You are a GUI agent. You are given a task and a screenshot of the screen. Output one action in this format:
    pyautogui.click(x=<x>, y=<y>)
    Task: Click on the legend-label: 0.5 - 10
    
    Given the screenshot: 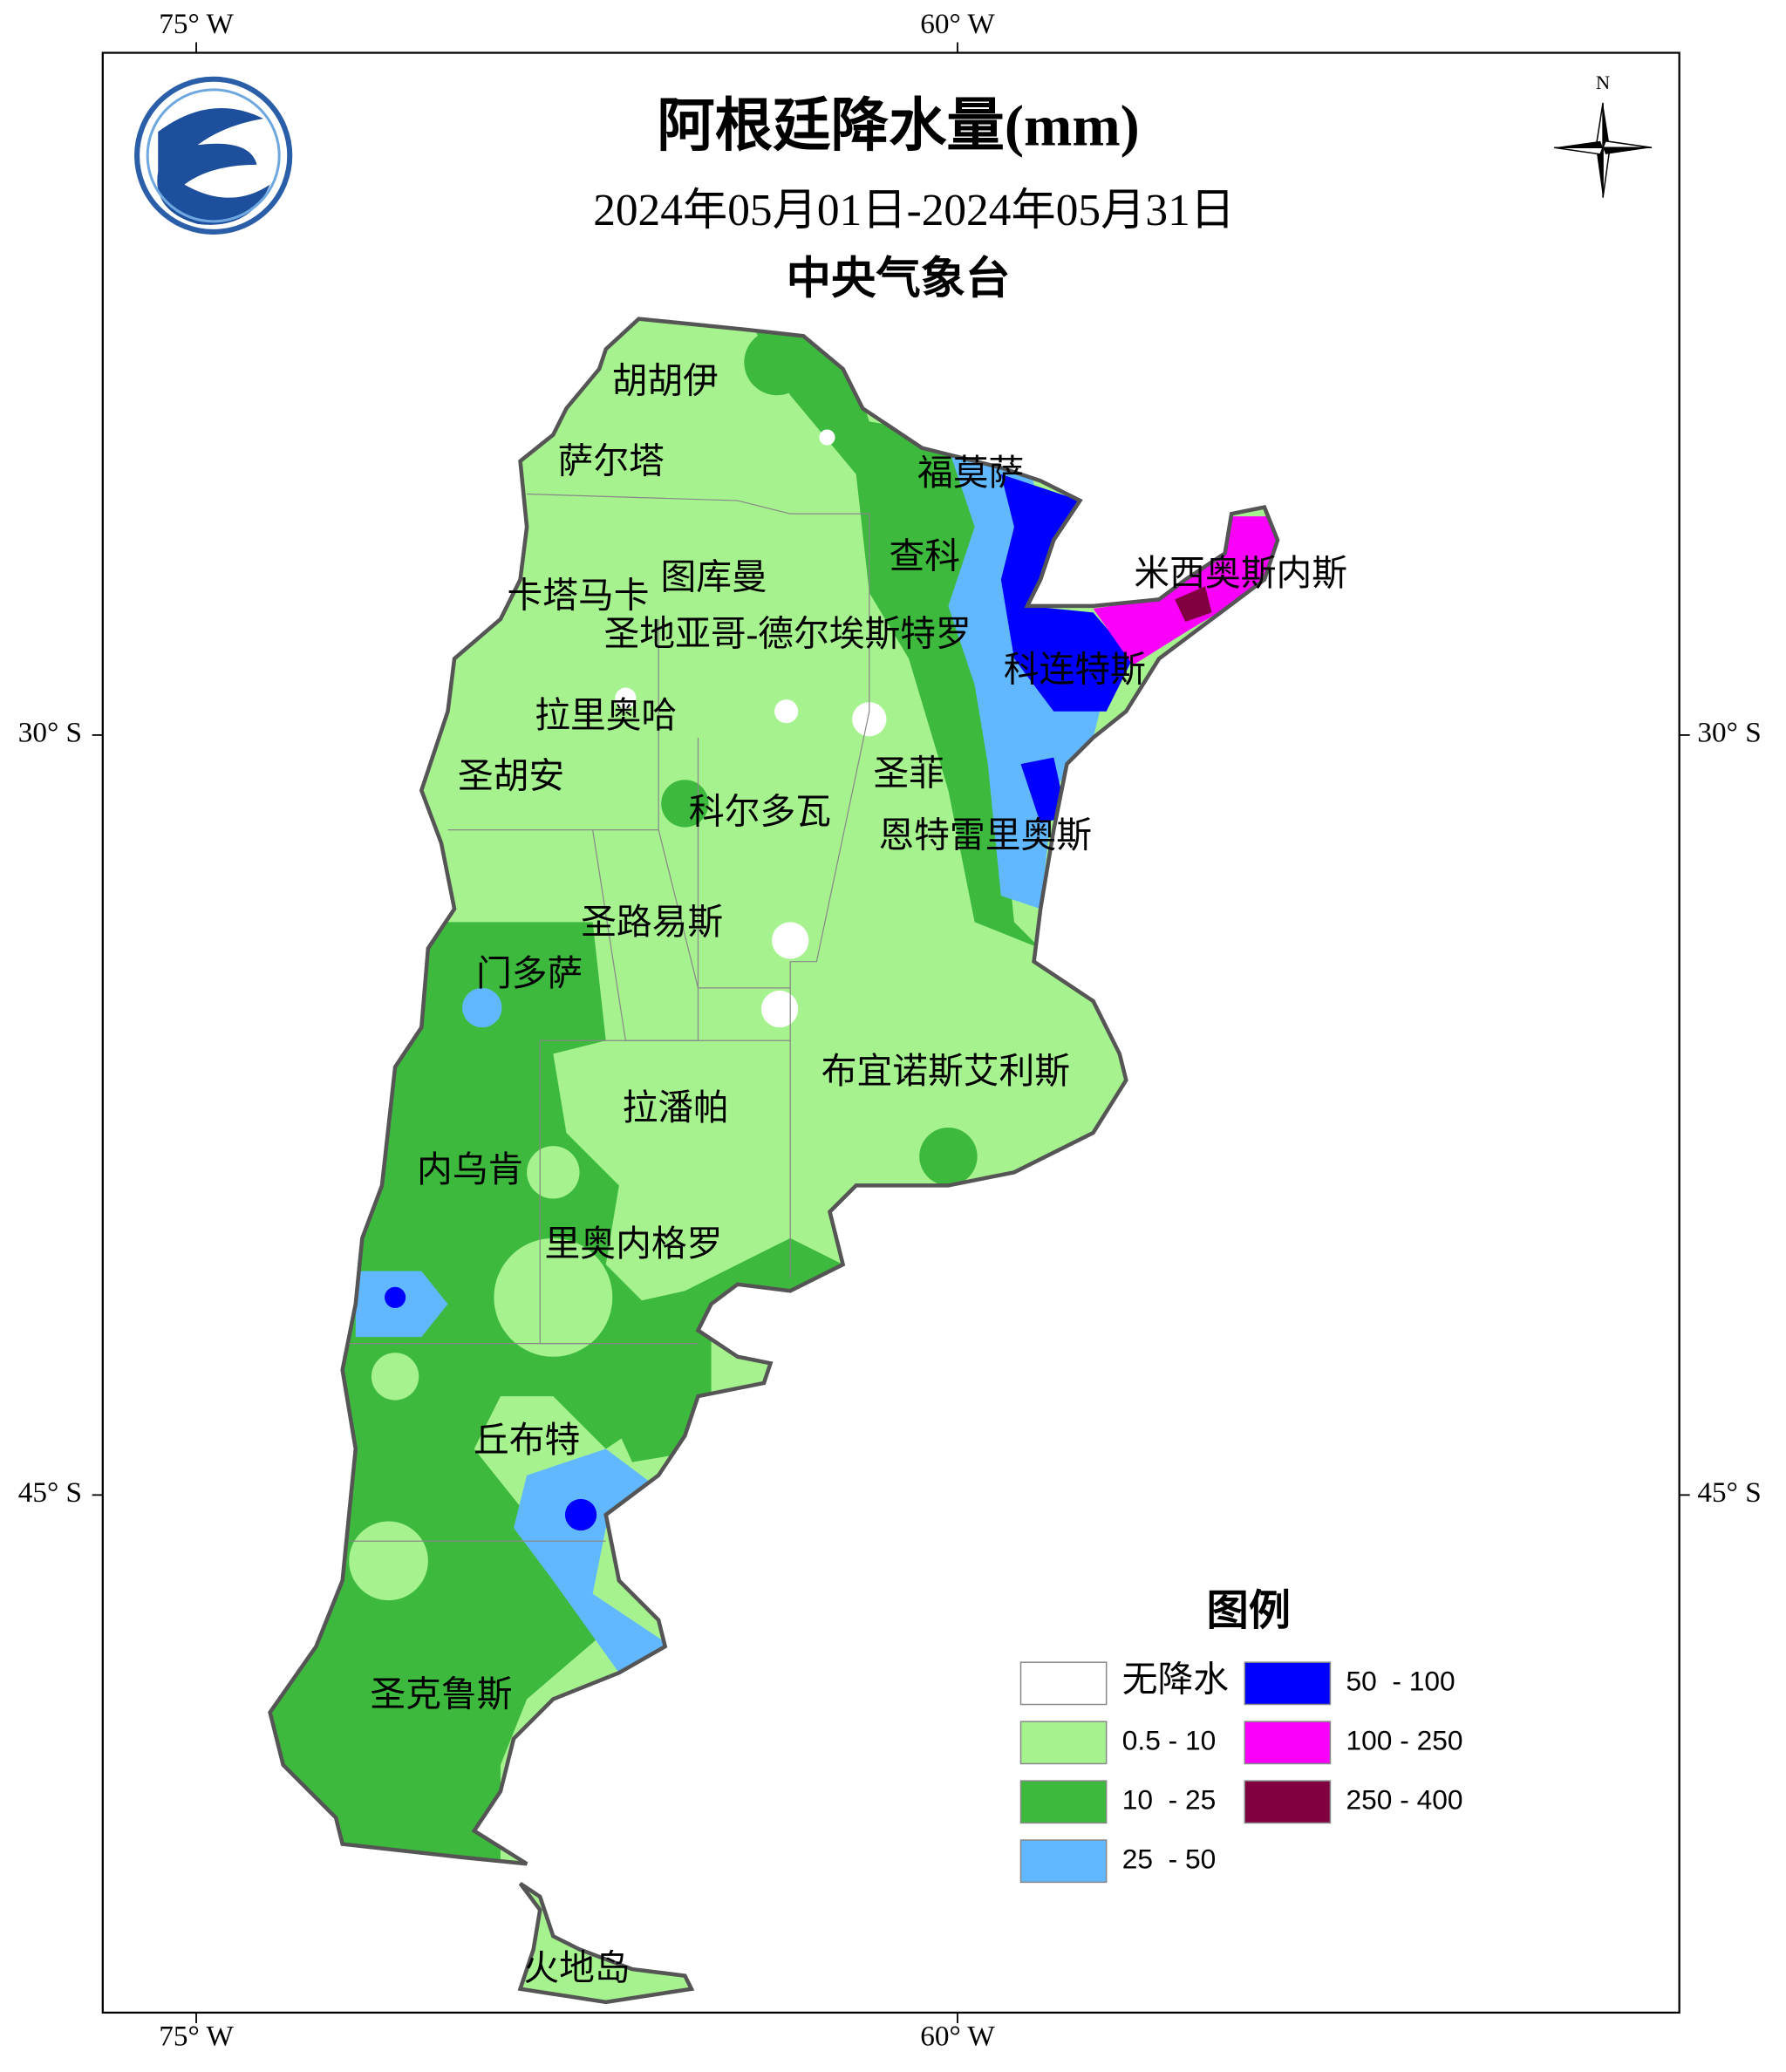 What is the action you would take?
    pyautogui.click(x=1169, y=1740)
    